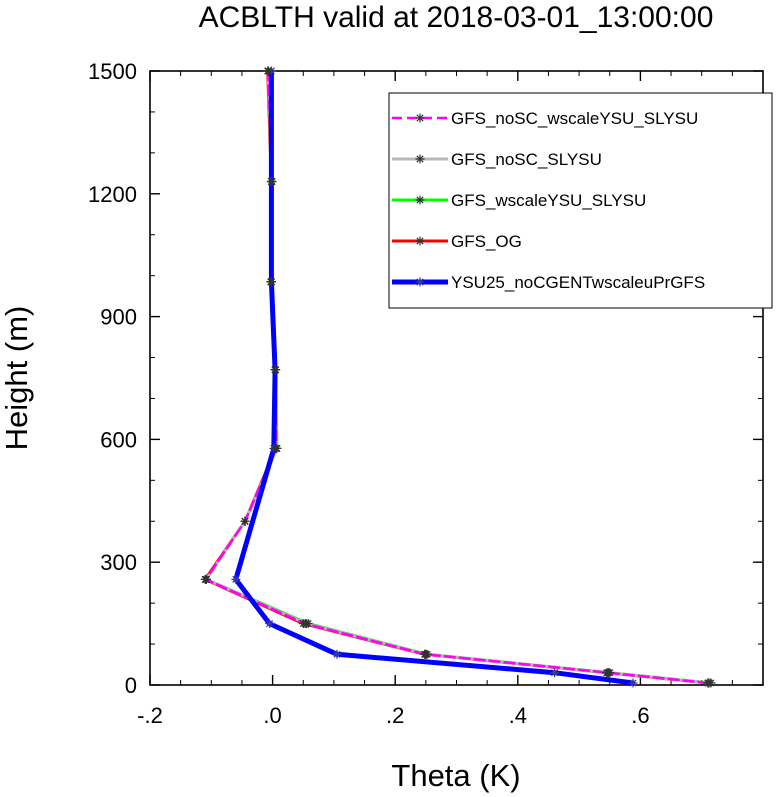 The height and width of the screenshot is (797, 781). I want to click on legend-label: GFS_wscaleYSU_SLYSU, so click(548, 200).